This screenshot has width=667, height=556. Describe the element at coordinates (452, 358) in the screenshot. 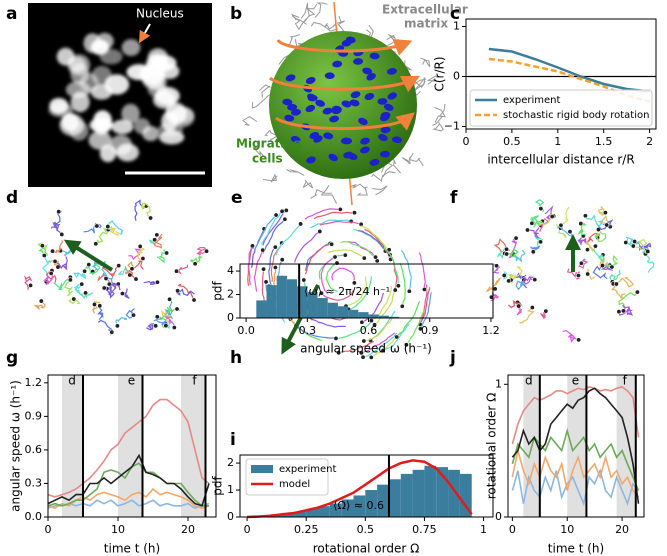

I see `panel-label: j` at that location.